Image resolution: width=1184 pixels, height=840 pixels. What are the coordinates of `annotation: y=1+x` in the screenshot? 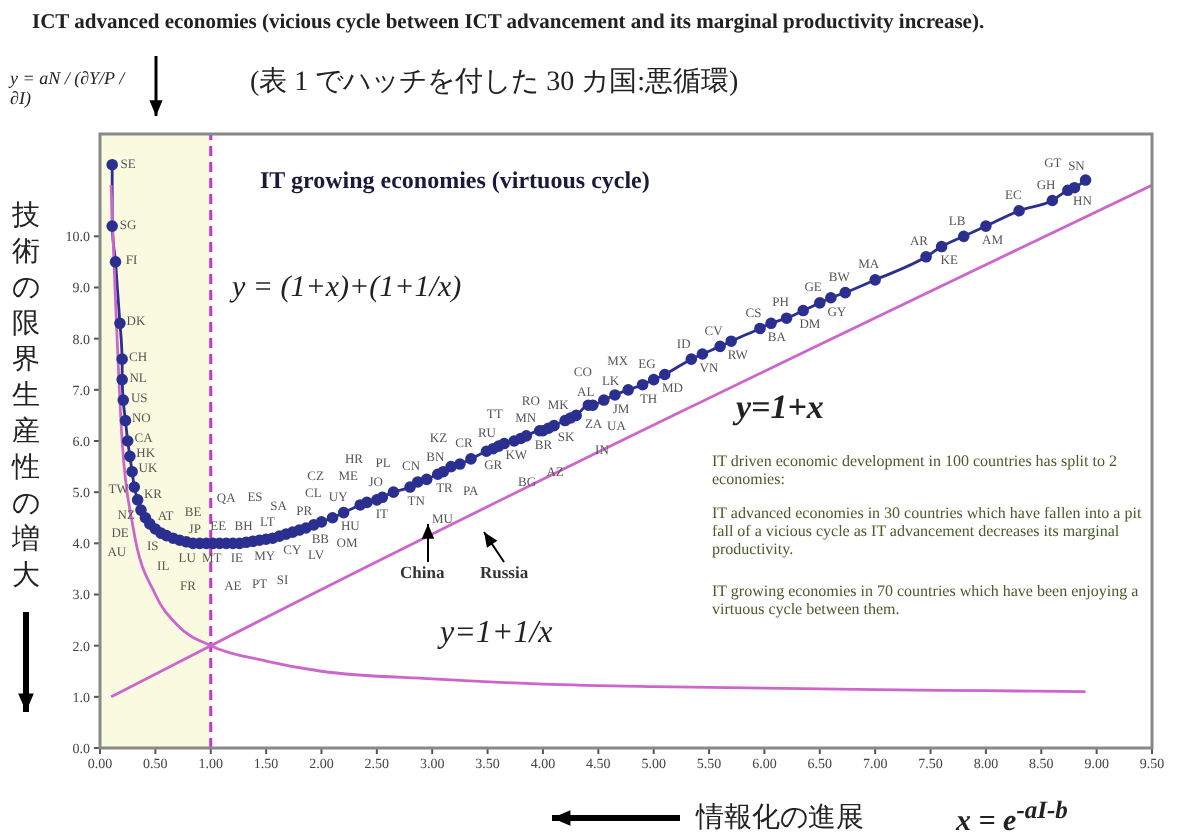 It's located at (780, 408).